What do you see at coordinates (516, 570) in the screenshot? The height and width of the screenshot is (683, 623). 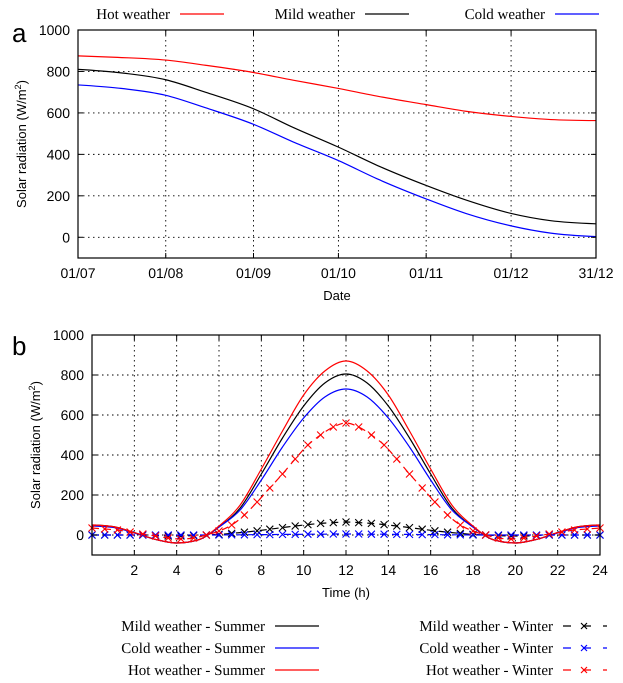 I see `x-tick-label: 20` at bounding box center [516, 570].